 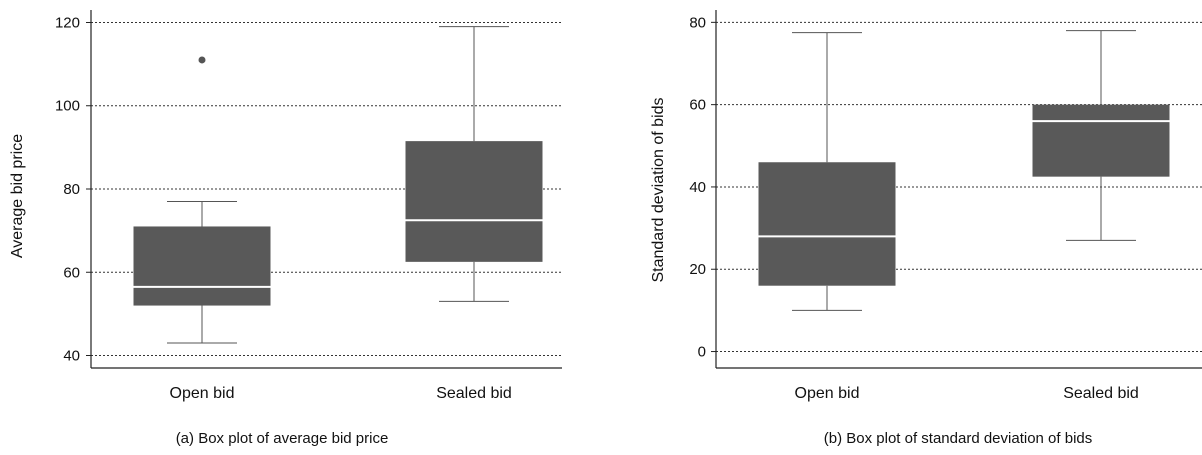 What do you see at coordinates (697, 269) in the screenshot?
I see `y-tick-label: 20` at bounding box center [697, 269].